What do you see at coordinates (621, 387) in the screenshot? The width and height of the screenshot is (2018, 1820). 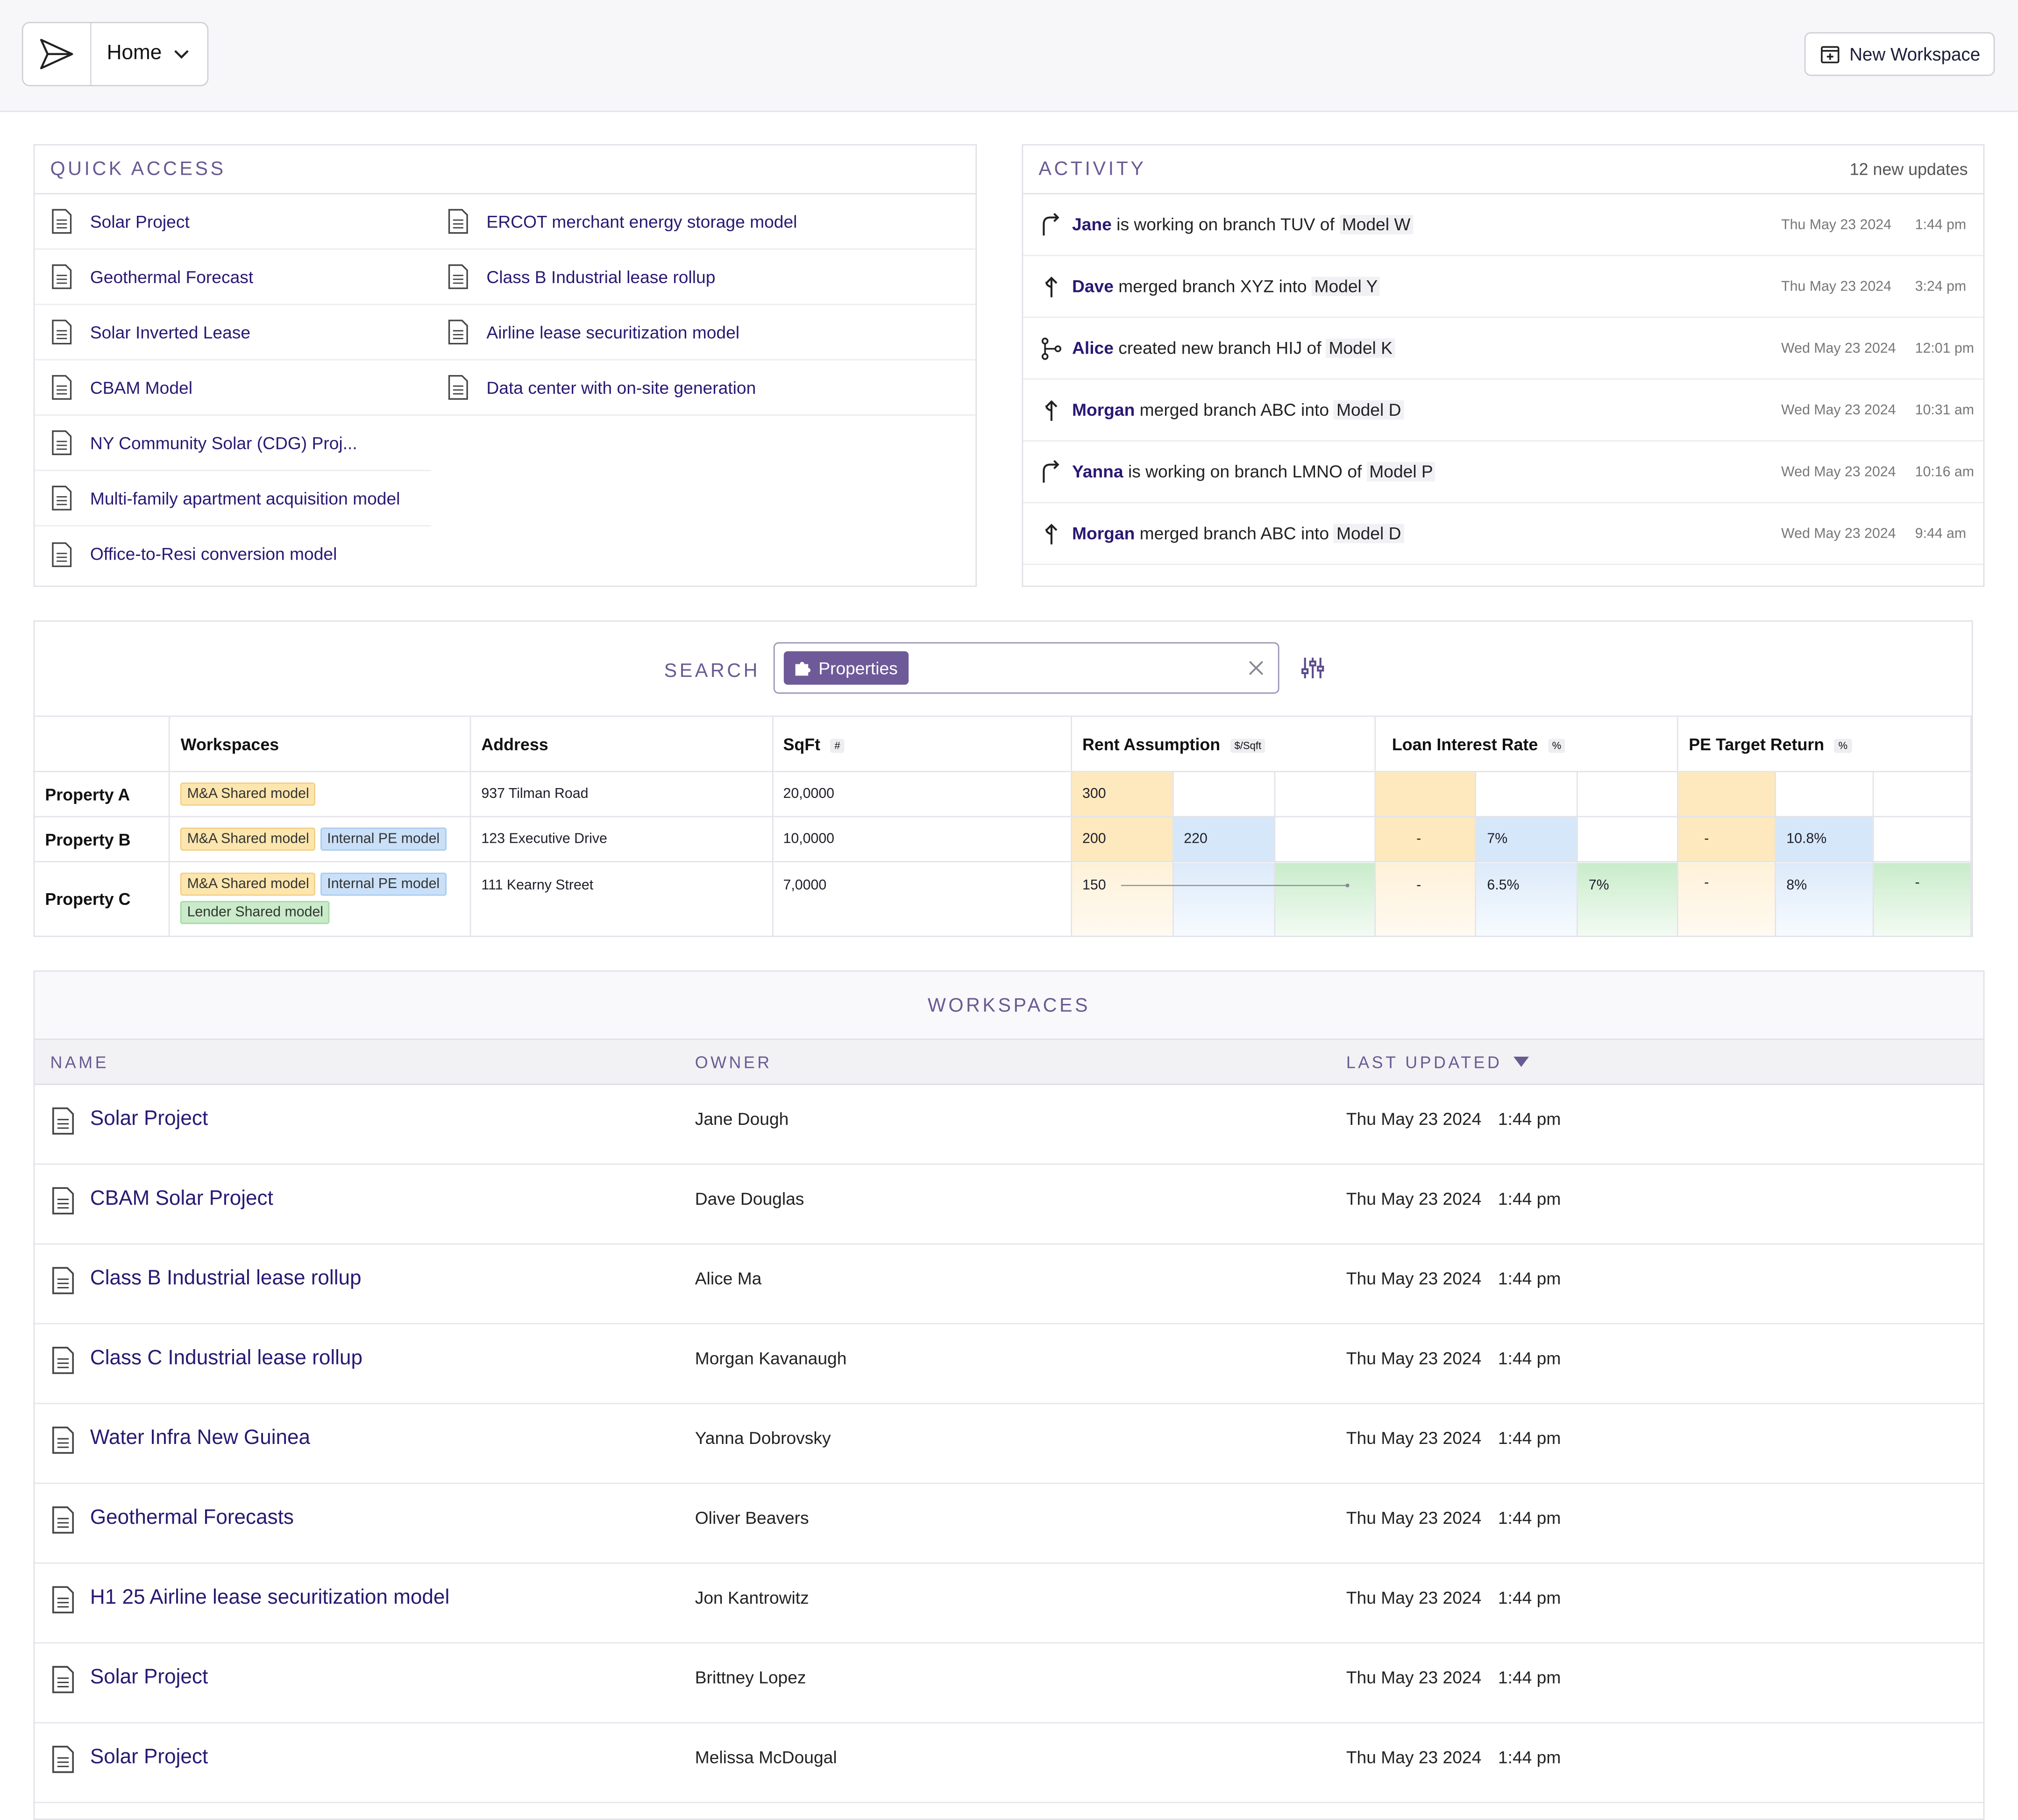 I see `quick-access-label: Data center with on-site generation` at bounding box center [621, 387].